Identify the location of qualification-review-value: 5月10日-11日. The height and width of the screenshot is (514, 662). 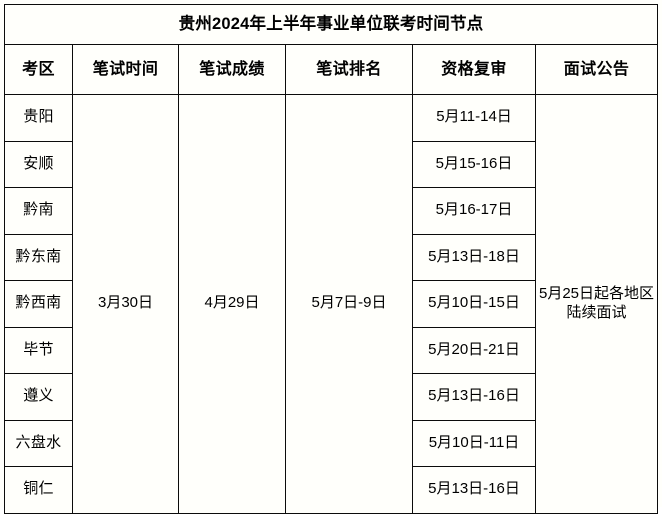
(474, 443).